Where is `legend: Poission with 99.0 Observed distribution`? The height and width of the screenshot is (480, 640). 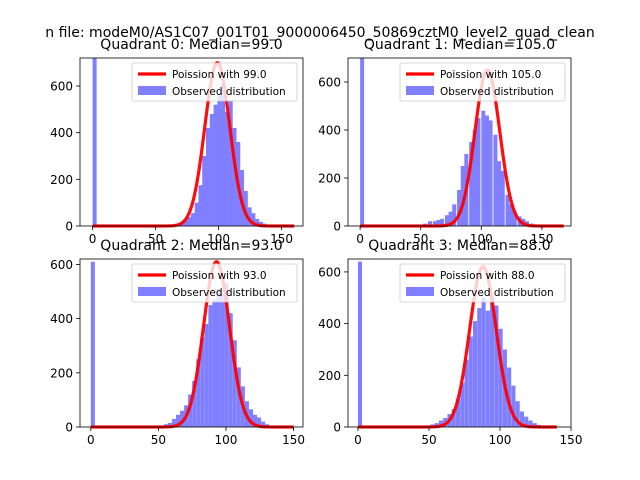 legend: Poission with 99.0 Observed distribution is located at coordinates (214, 82).